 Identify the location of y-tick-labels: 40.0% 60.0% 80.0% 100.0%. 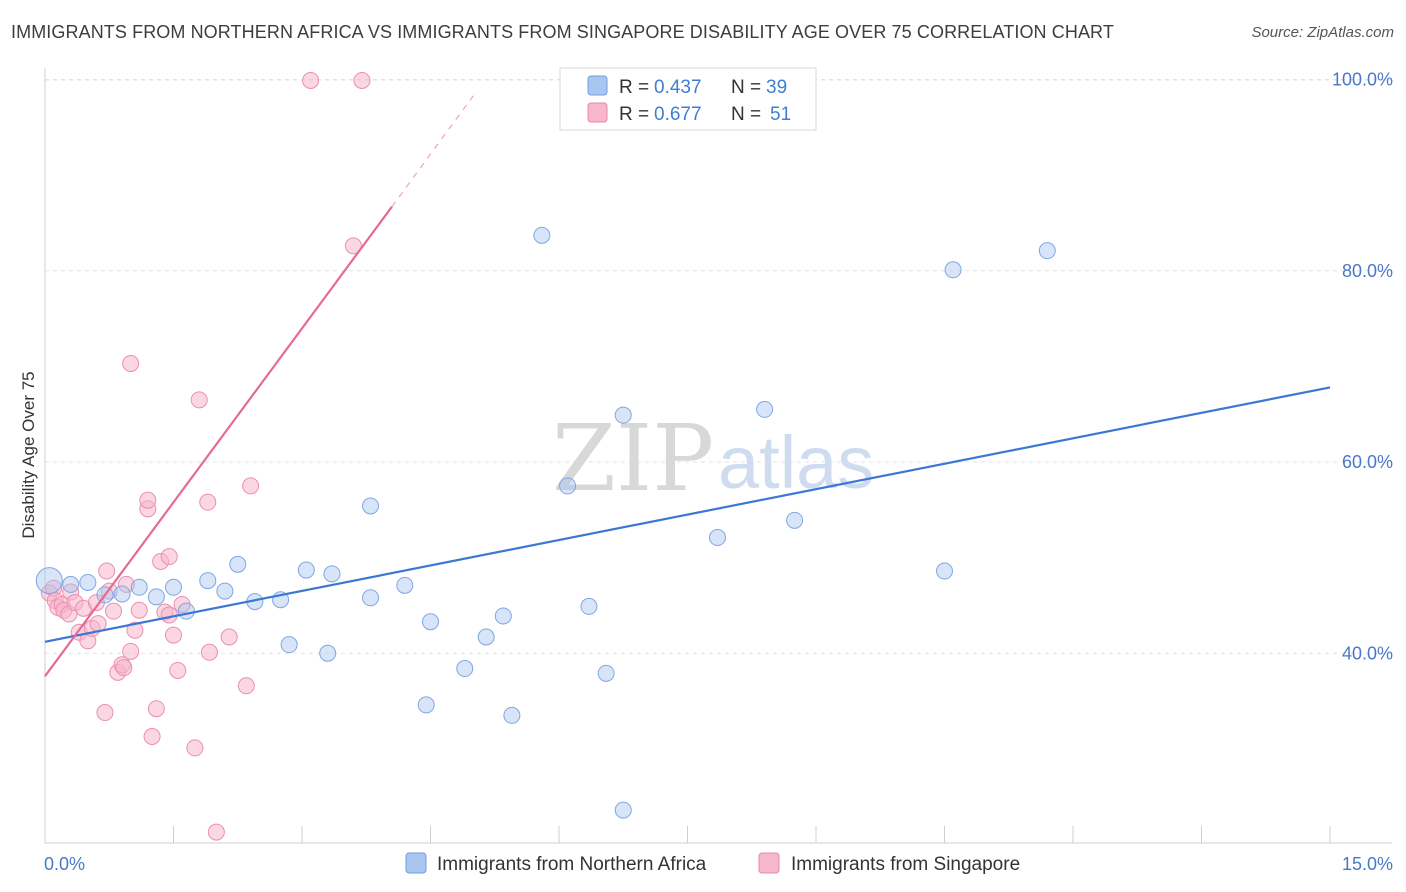
(1362, 367).